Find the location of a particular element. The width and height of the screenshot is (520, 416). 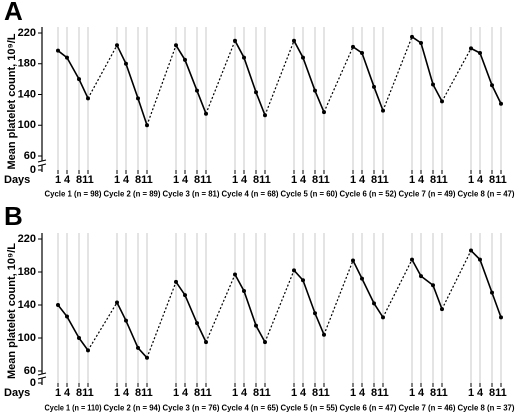

cycle-label: Cycle 8 (n = 37) is located at coordinates (486, 407).